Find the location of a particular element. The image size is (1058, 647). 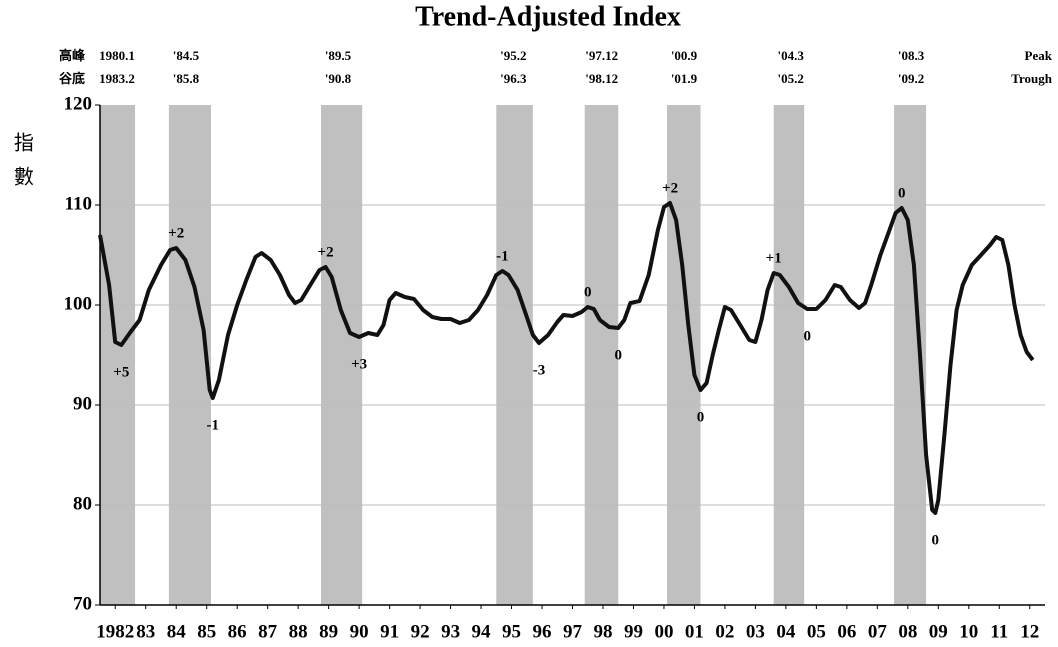

peak-date: '89.5 is located at coordinates (338, 55).